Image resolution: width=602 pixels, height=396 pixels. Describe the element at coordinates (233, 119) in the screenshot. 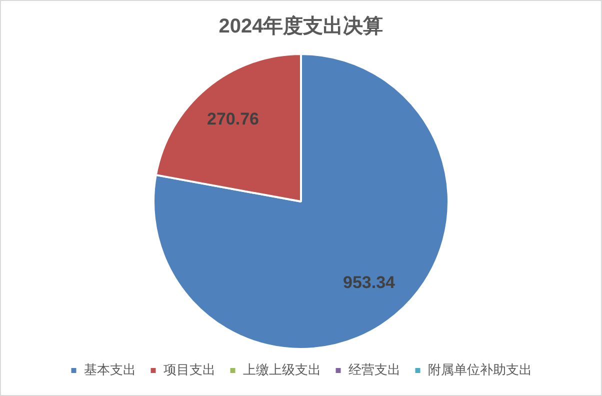

I see `data-label: 270.76` at that location.